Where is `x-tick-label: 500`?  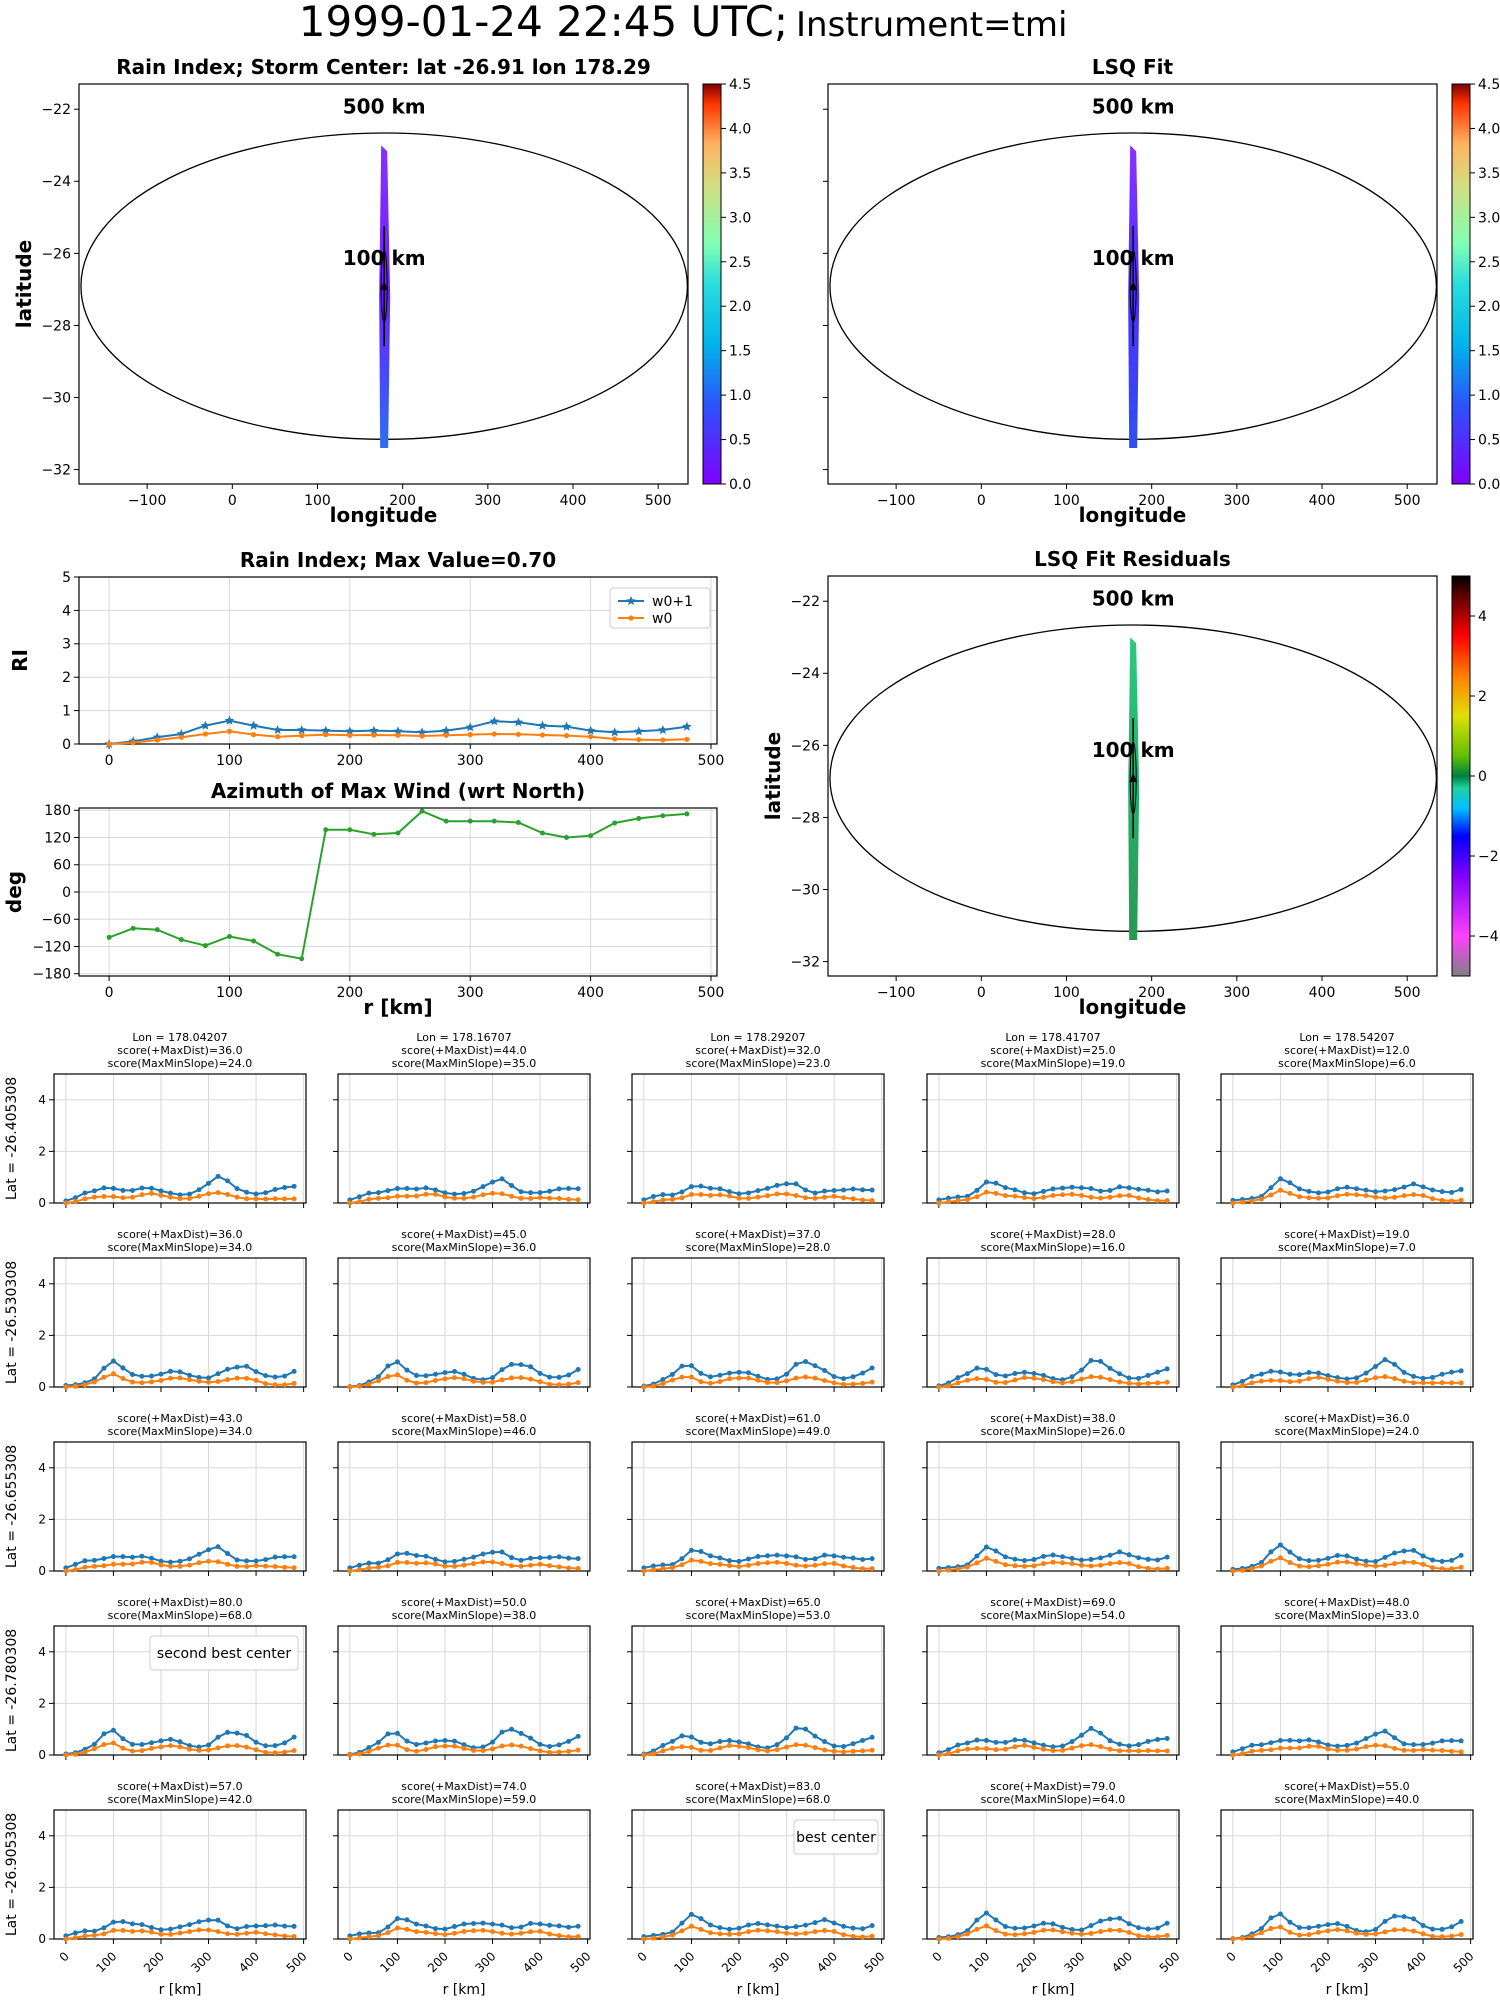 x-tick-label: 500 is located at coordinates (875, 1962).